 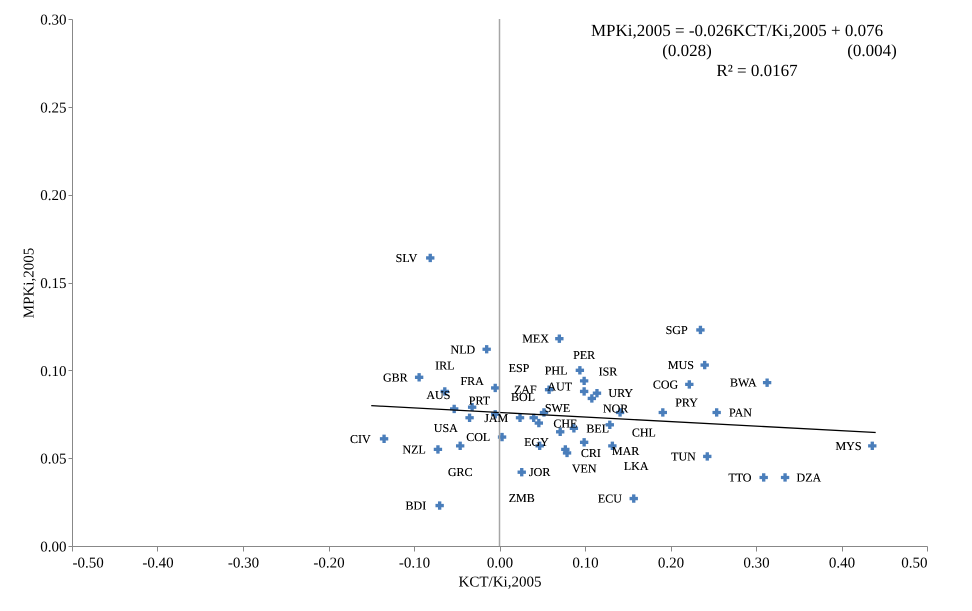 I want to click on annotation: (0.028), so click(x=687, y=50).